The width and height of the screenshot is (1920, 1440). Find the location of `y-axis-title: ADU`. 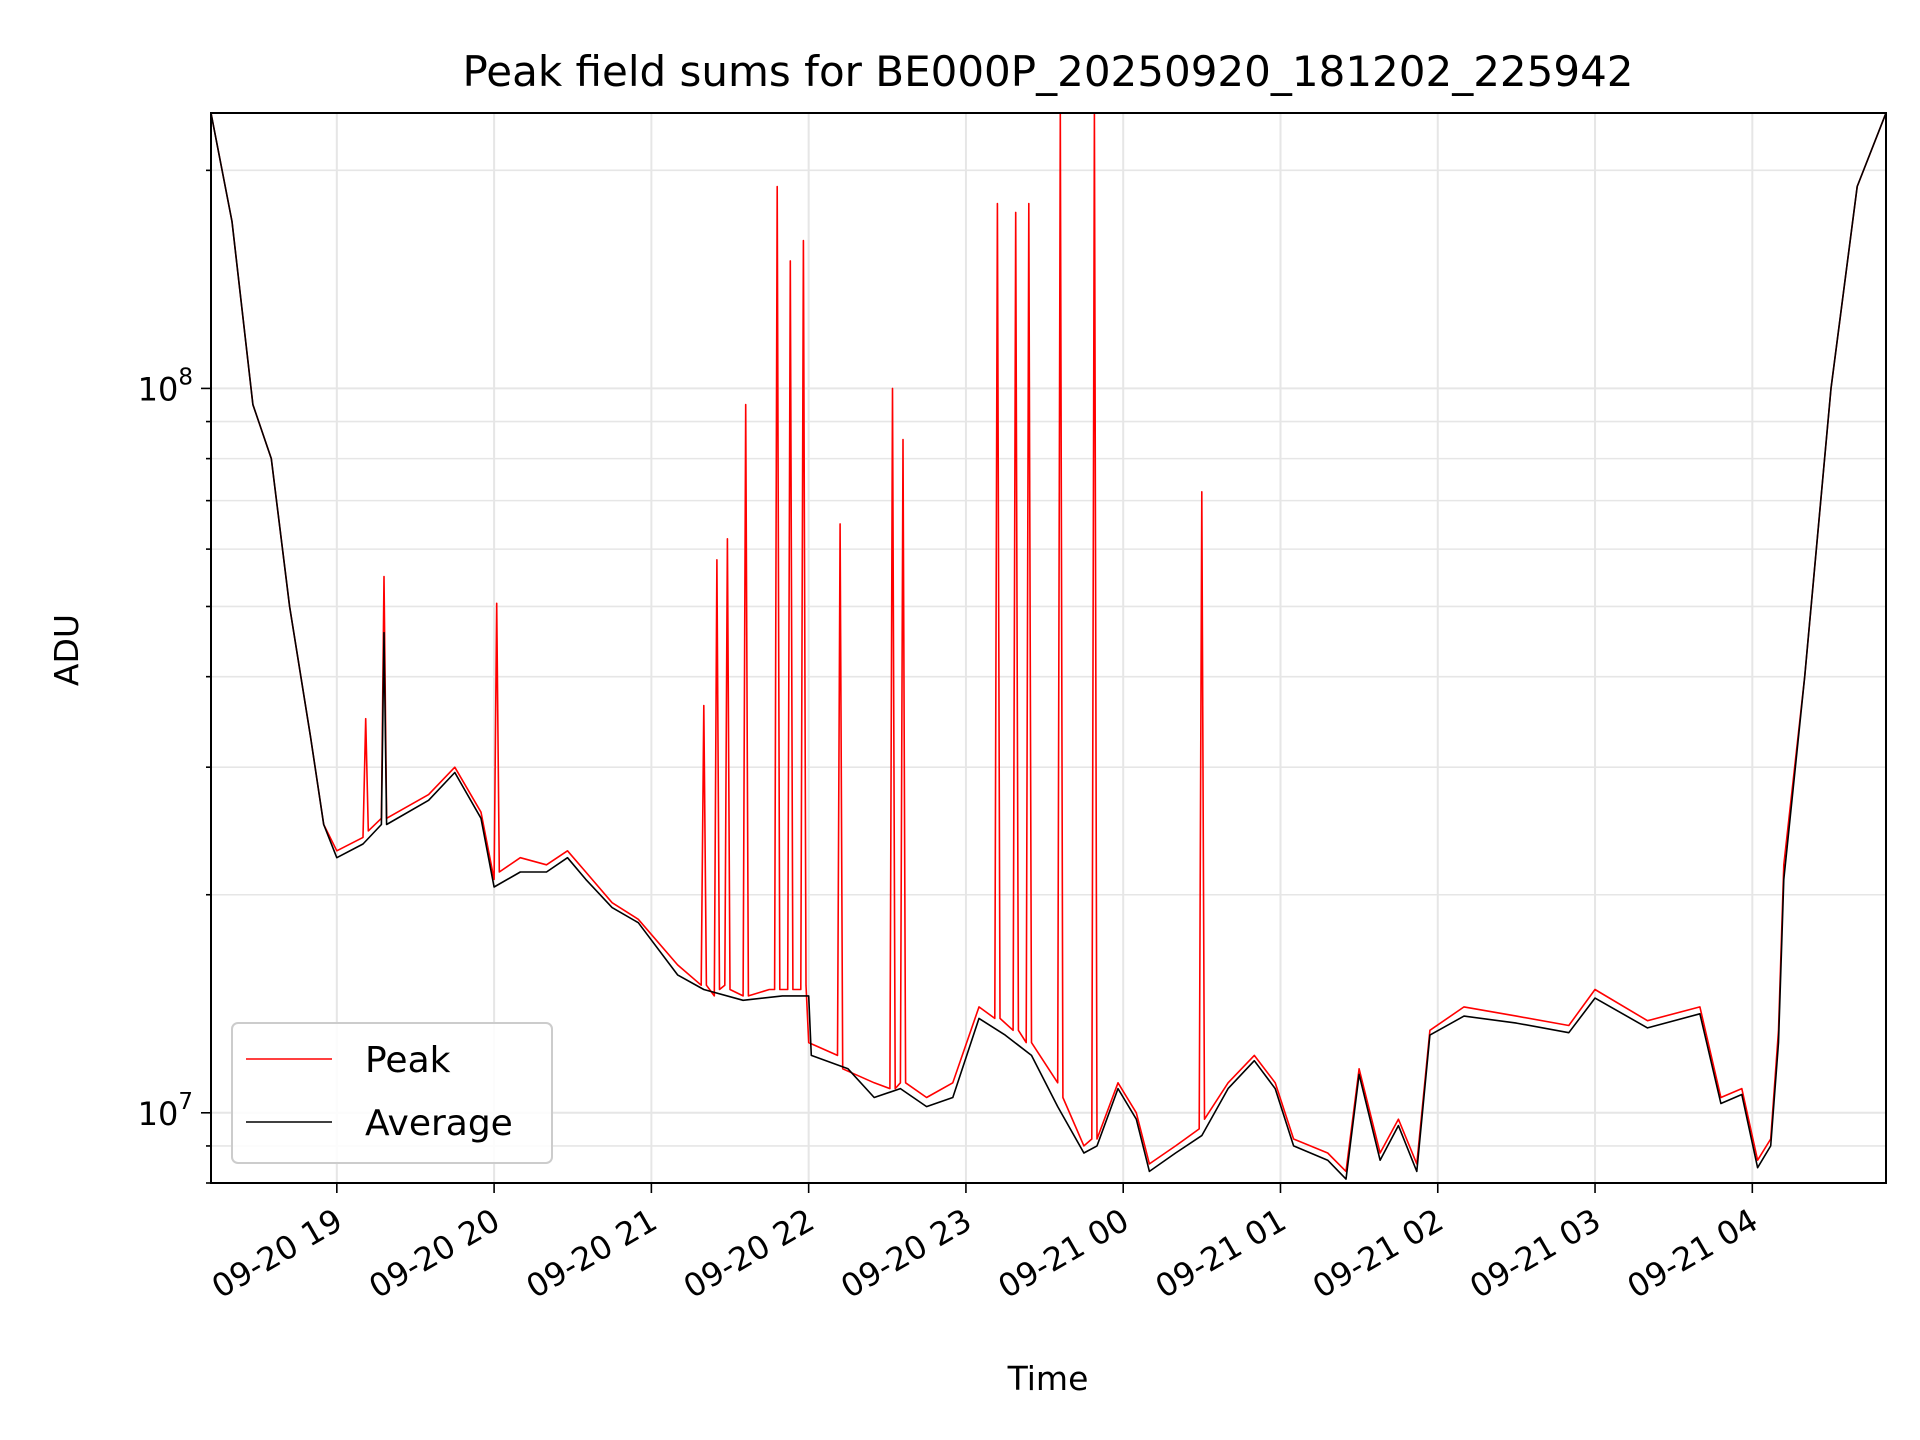

y-axis-title: ADU is located at coordinates (66, 650).